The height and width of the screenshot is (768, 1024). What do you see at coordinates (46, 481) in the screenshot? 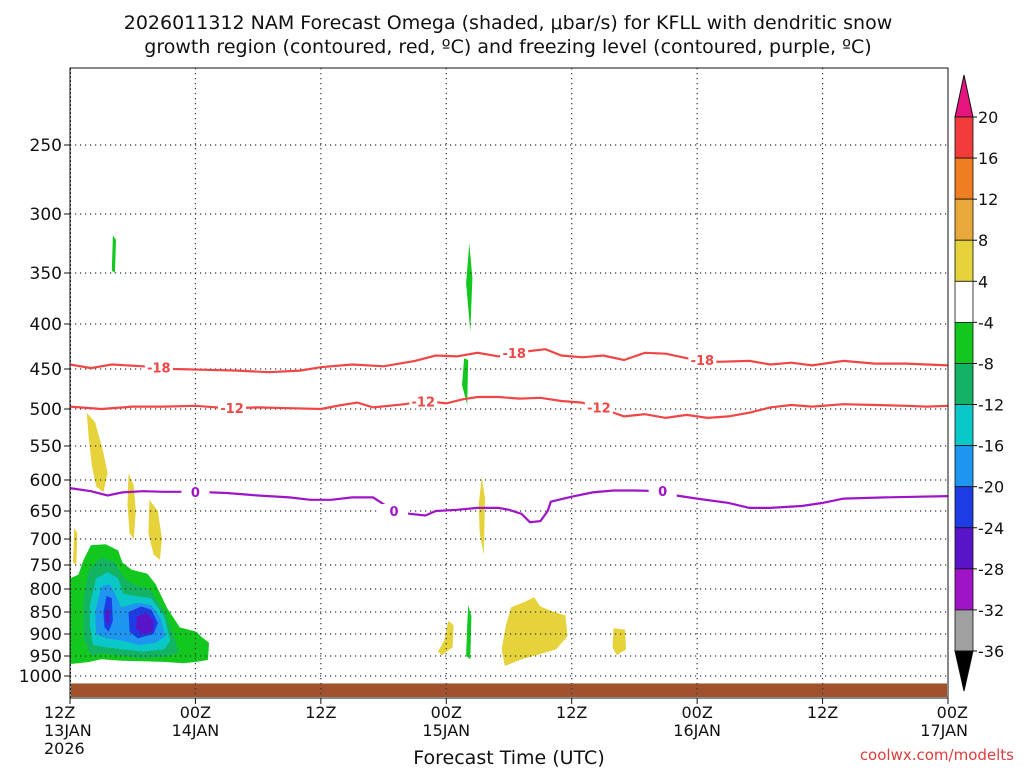
I see `y-tick-label: 600` at bounding box center [46, 481].